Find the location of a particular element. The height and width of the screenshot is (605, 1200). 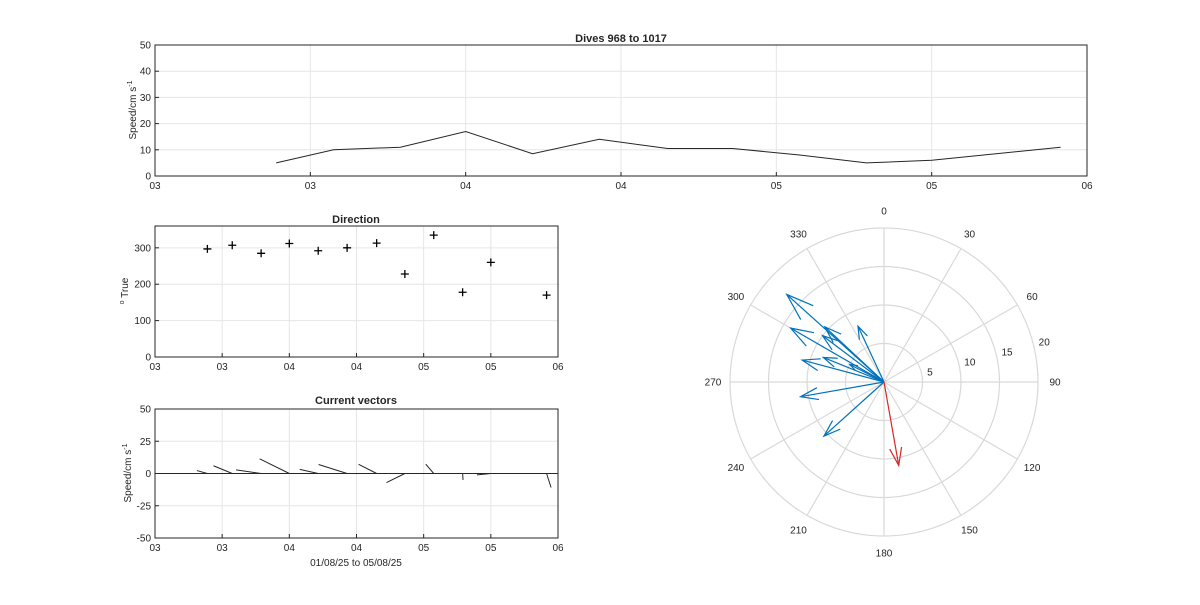

direction-panel-ylabel: o True is located at coordinates (125, 290).